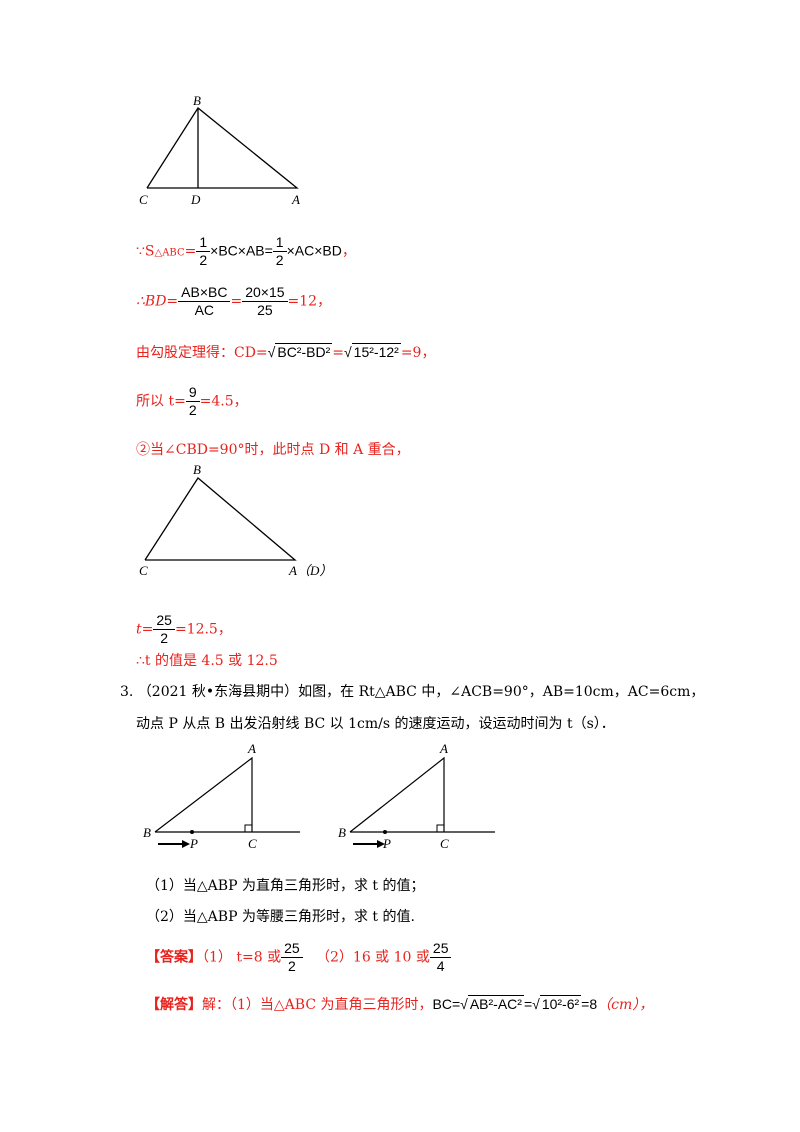 The image size is (800, 1132). What do you see at coordinates (310, 570) in the screenshot?
I see `label-a-d: A（D）` at bounding box center [310, 570].